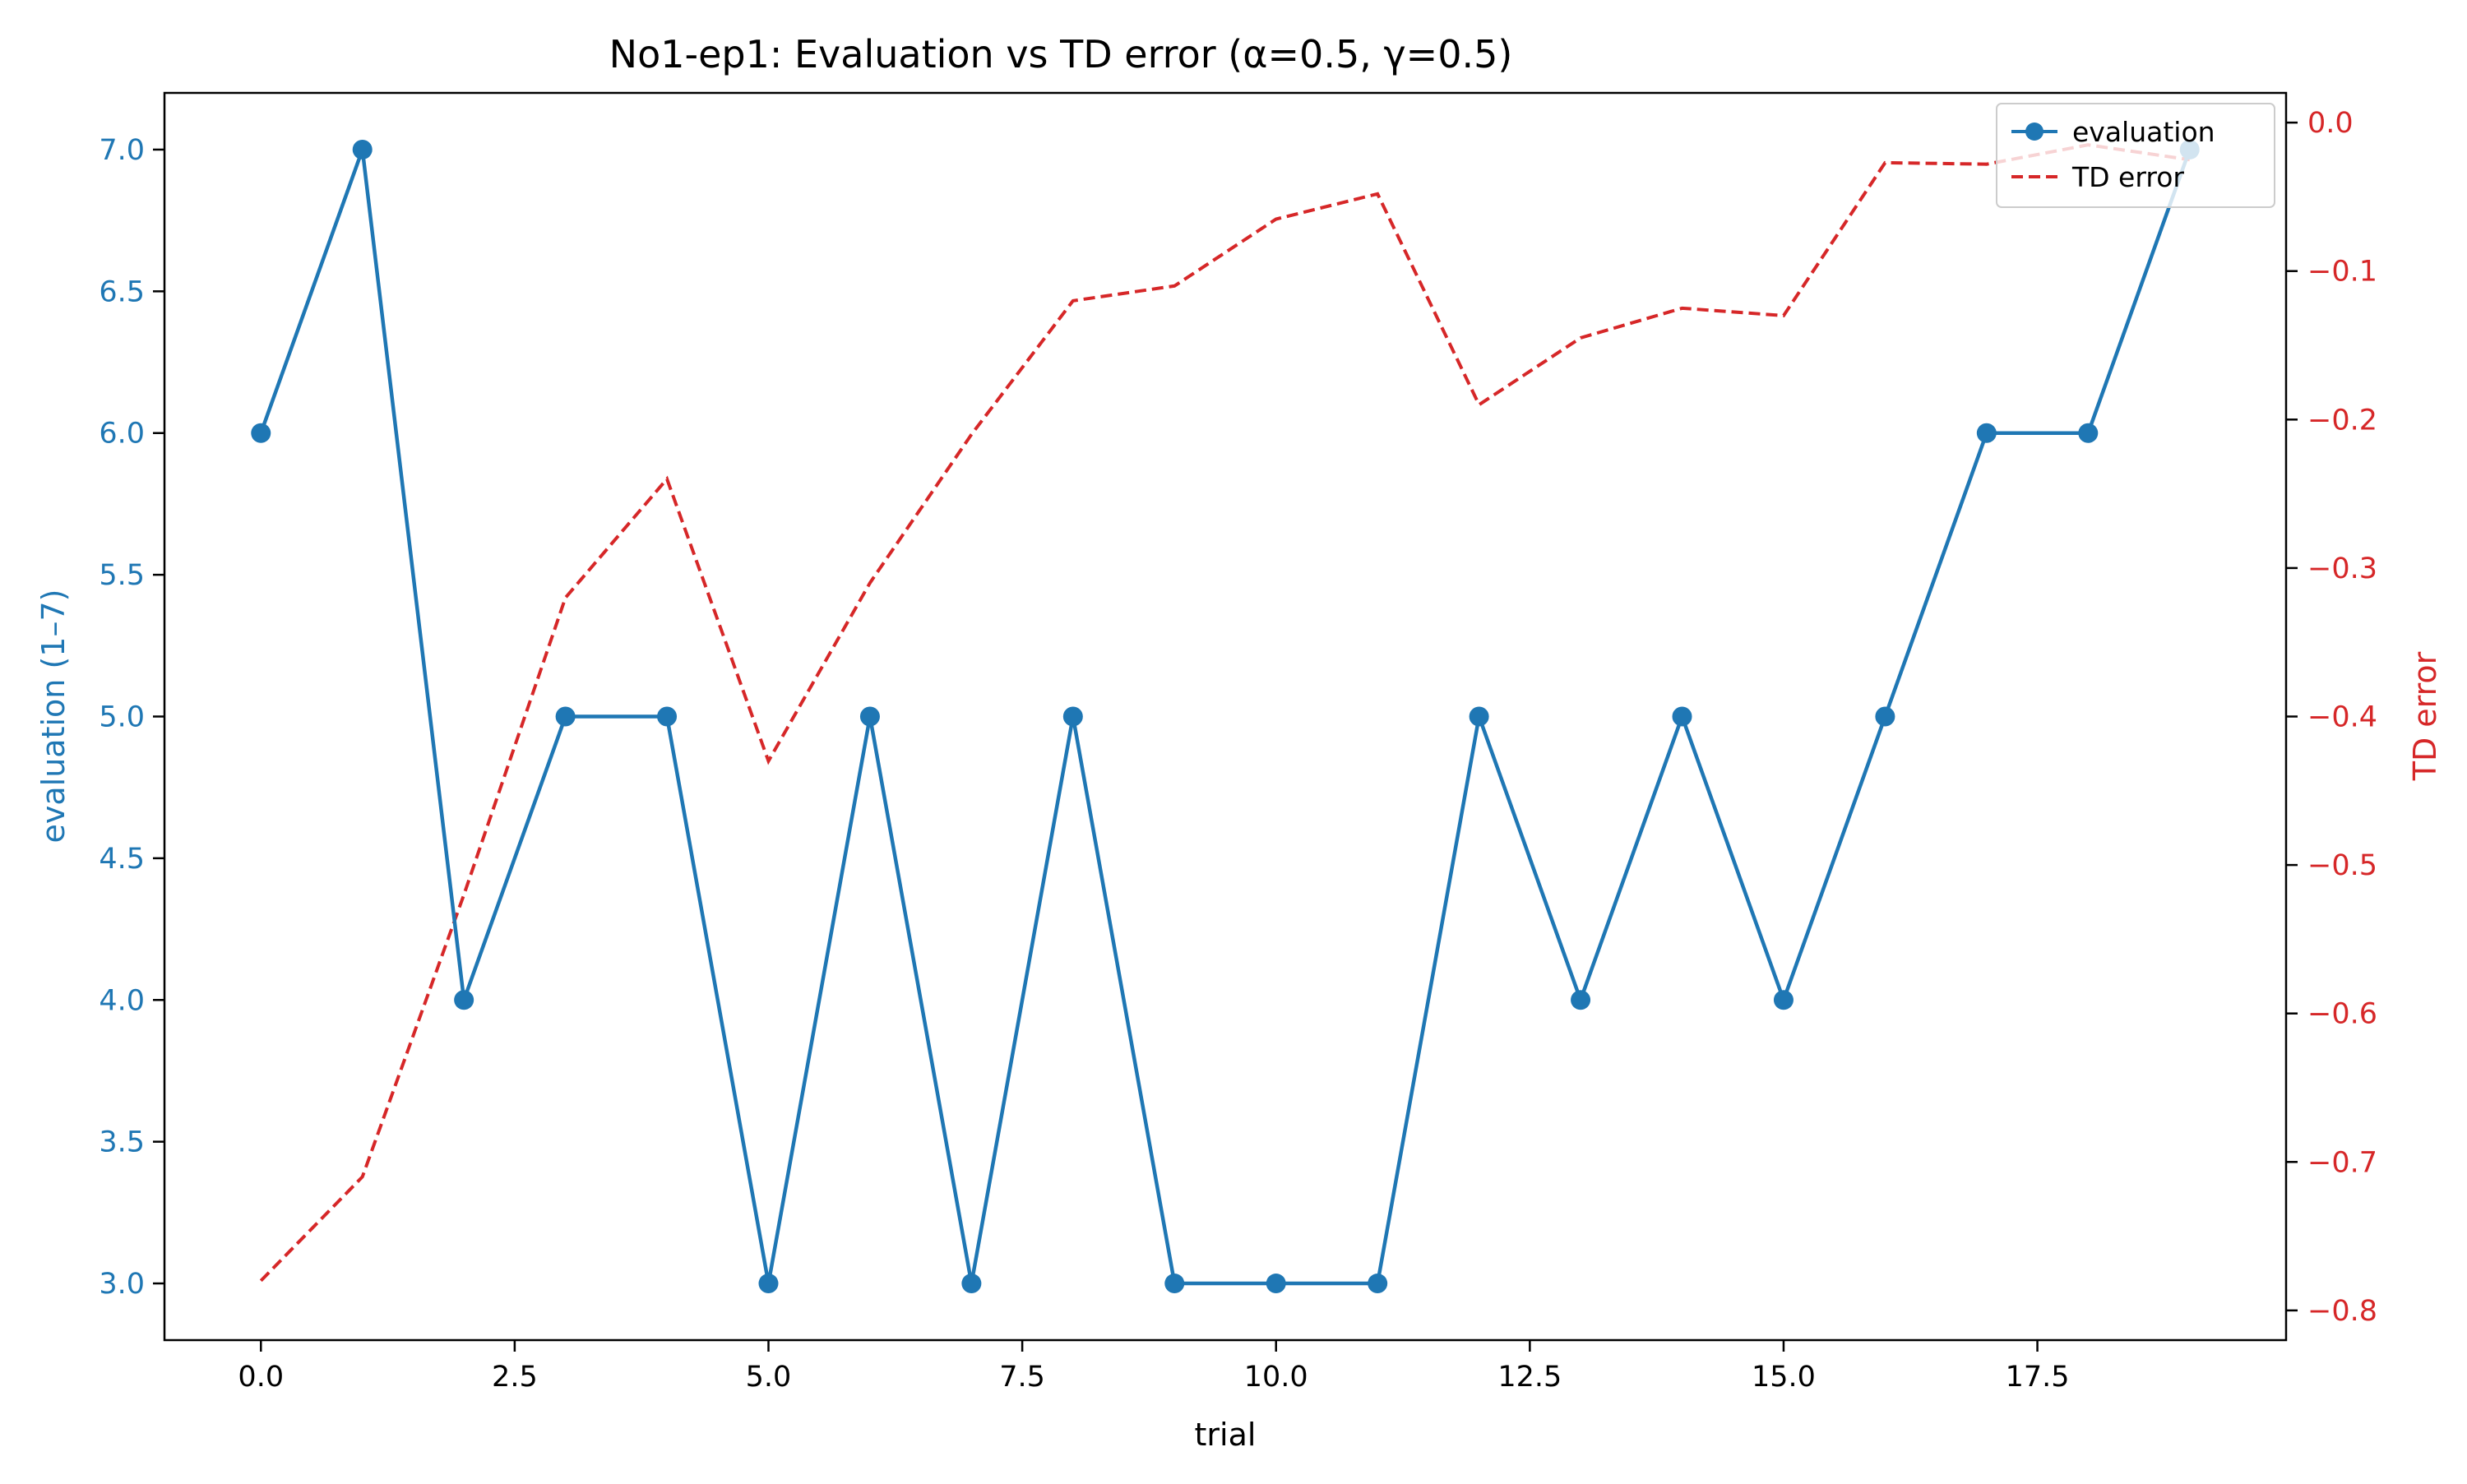 Image resolution: width=2467 pixels, height=1484 pixels. I want to click on y-axis-right: −0.8 −0.7 −0.6 −0.5 −0.4 −0.3 −0.2 −0.1 0.0, so click(2331, 718).